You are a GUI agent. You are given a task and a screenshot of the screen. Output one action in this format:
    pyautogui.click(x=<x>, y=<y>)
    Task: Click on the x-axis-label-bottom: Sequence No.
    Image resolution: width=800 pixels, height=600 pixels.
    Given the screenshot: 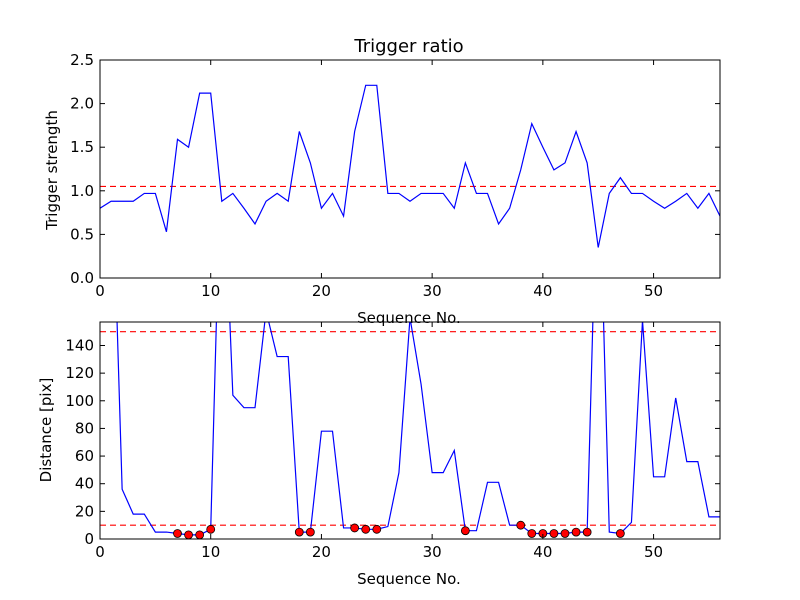 What is the action you would take?
    pyautogui.click(x=409, y=579)
    